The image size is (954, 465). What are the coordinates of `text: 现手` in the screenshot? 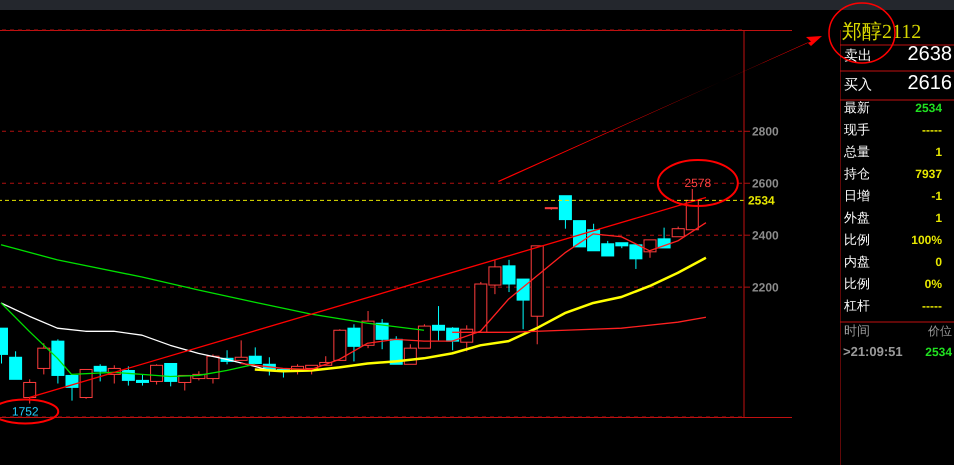 It's located at (857, 129).